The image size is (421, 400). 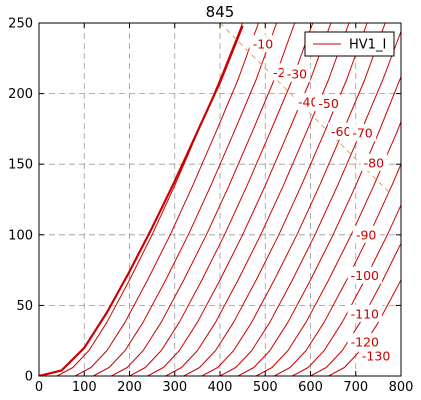 I want to click on x-tick-label: 500, so click(x=265, y=387).